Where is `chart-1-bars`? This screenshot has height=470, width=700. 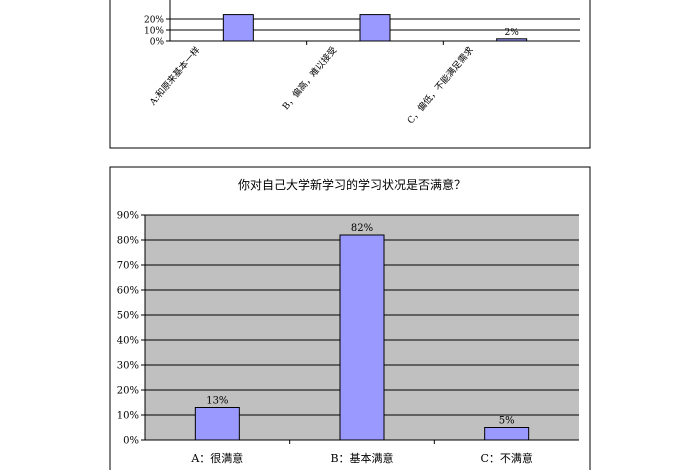
chart-1-bars is located at coordinates (375, 28).